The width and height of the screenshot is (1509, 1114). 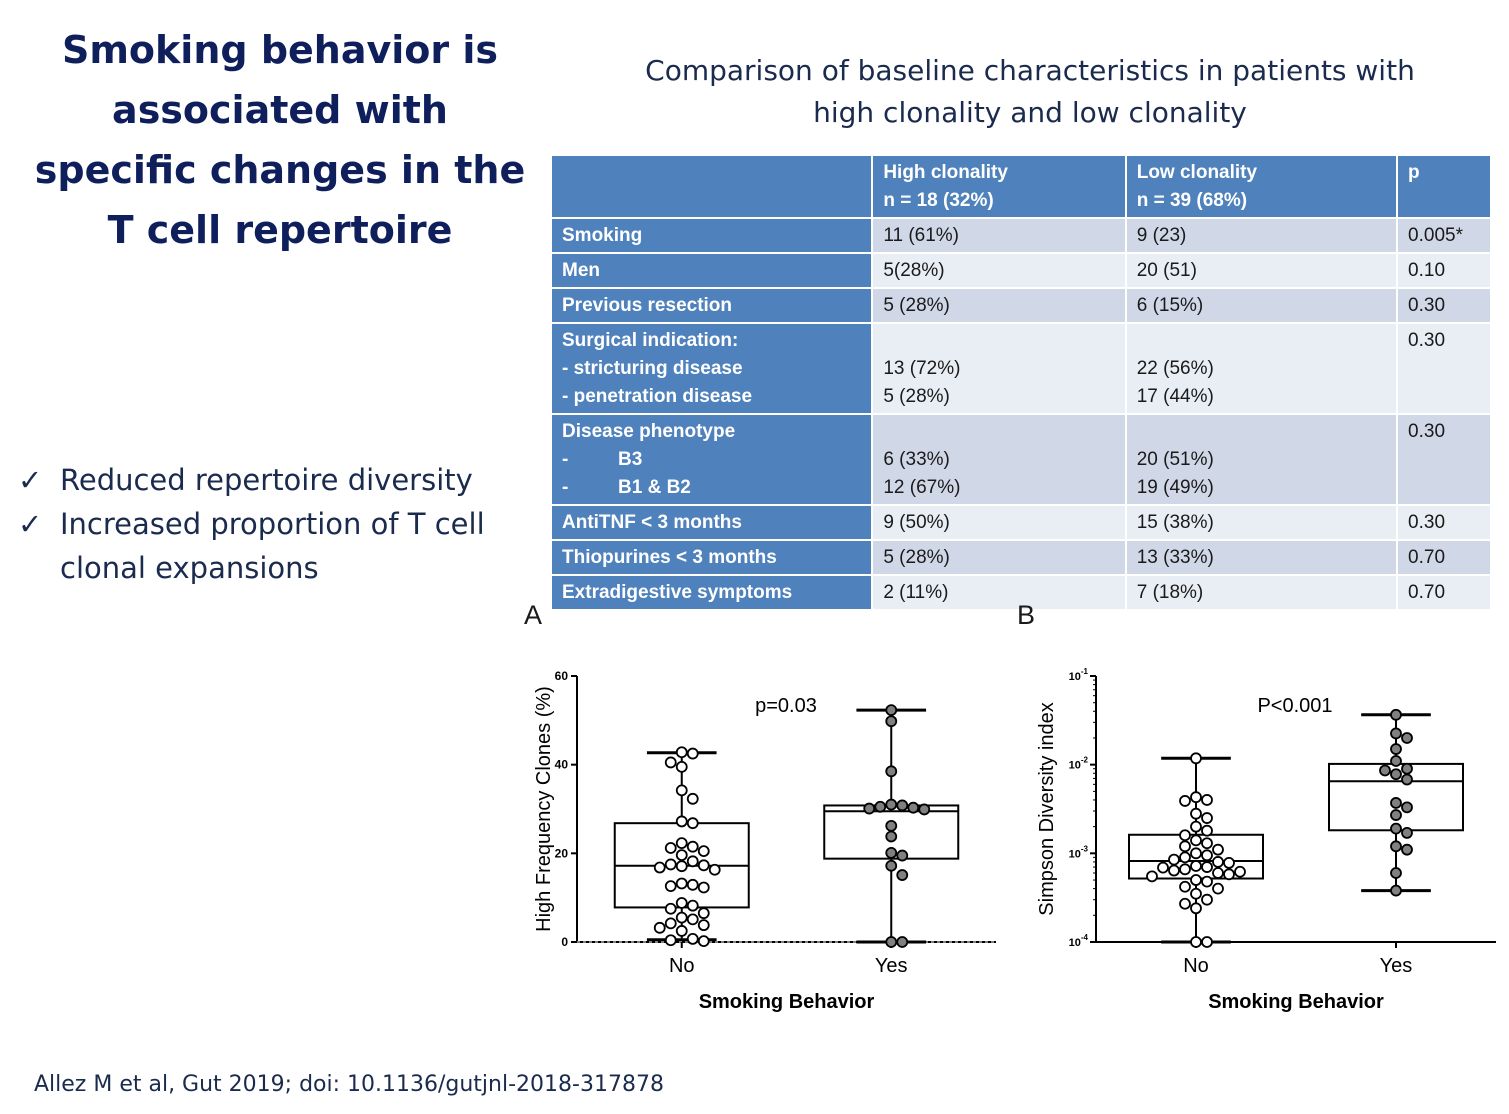 I want to click on cell-value: 20 (51%), so click(x=1175, y=459).